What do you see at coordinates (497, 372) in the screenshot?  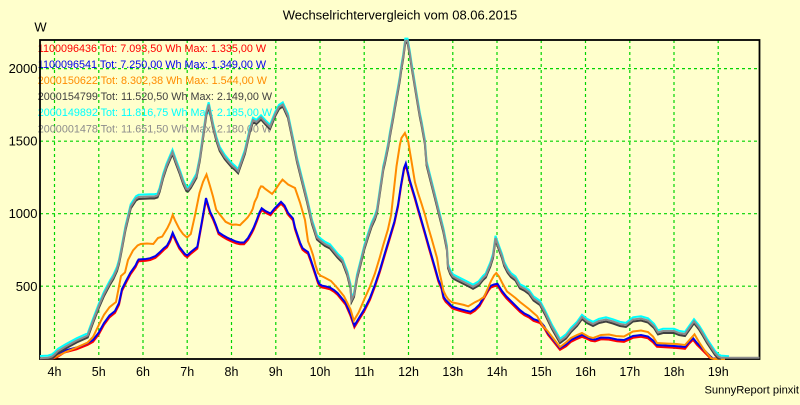 I see `svg-text: 14h` at bounding box center [497, 372].